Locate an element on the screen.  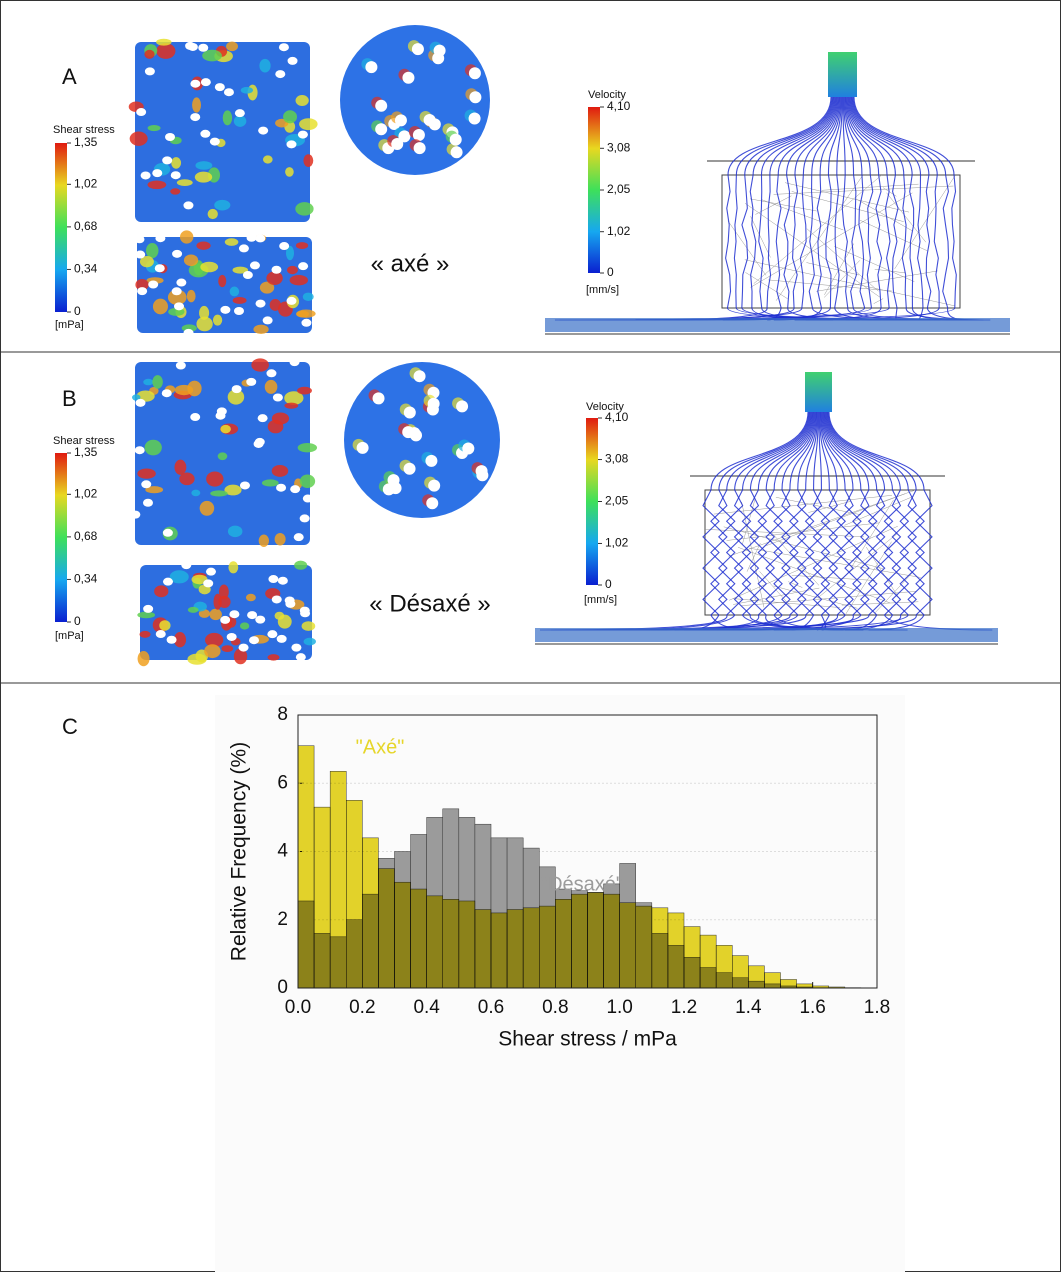
scaffold-outline is located at coordinates (841, 241).